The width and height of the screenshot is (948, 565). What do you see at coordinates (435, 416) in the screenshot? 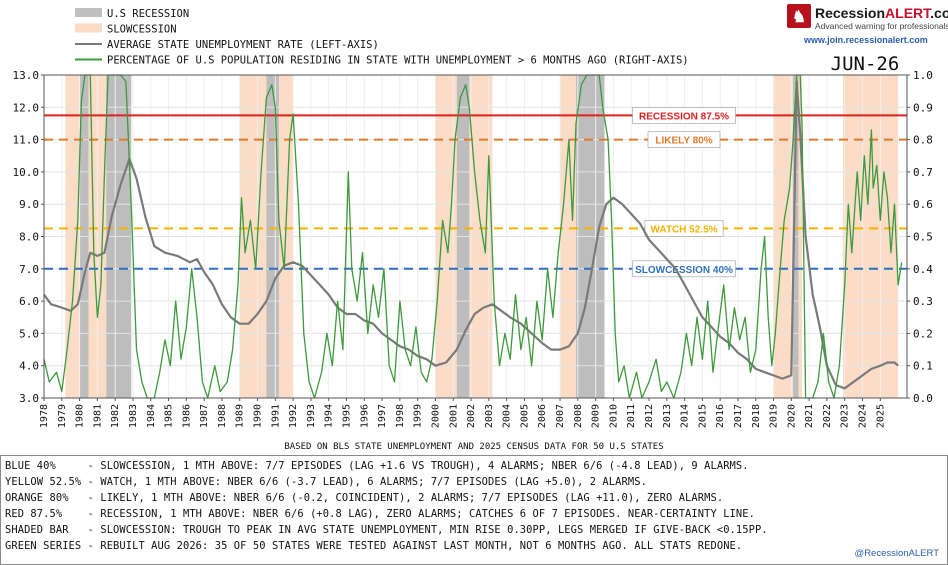
I see `x-tick-label-22: 2000` at bounding box center [435, 416].